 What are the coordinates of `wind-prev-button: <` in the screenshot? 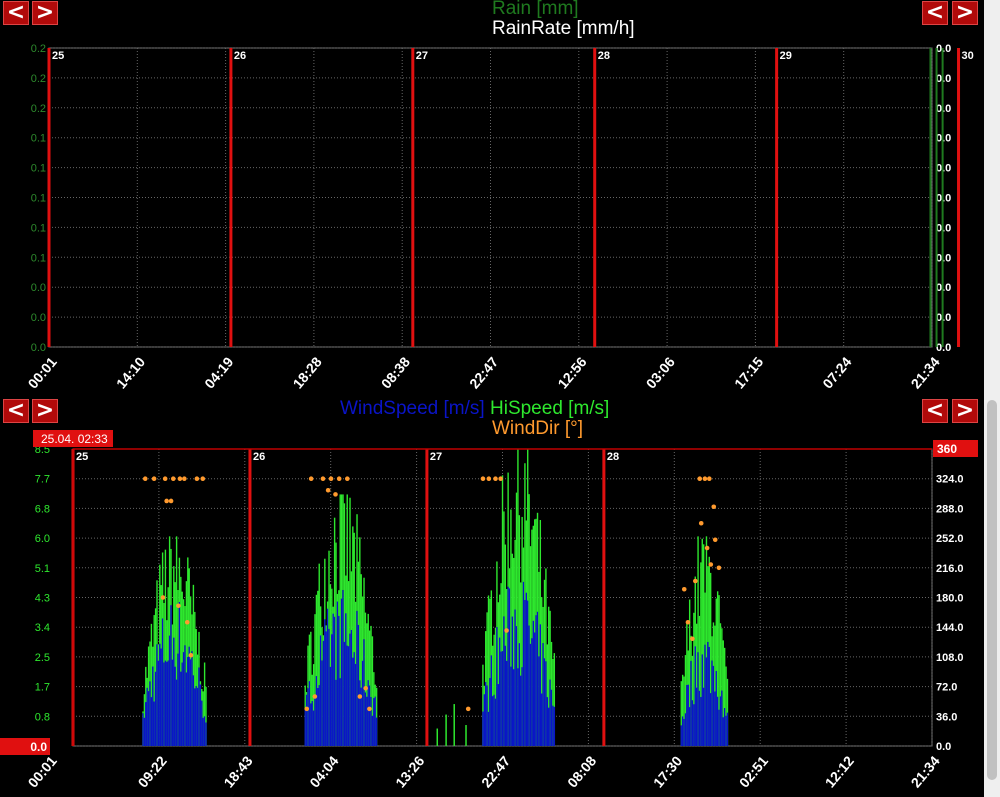 It's located at (16, 411).